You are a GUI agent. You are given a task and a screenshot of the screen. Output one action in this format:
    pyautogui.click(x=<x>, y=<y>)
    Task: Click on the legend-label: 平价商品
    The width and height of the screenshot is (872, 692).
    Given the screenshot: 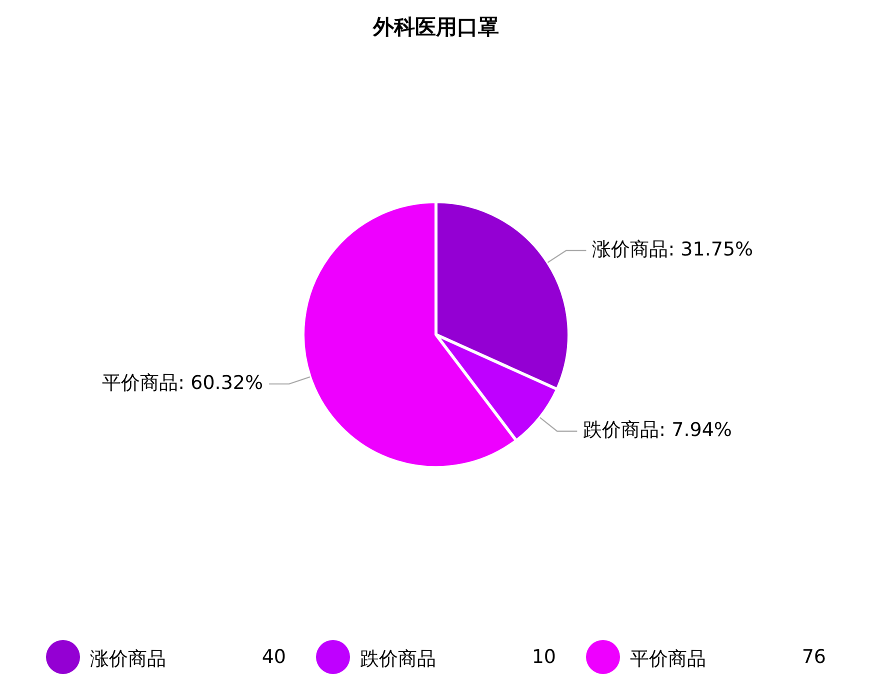 What is the action you would take?
    pyautogui.click(x=668, y=659)
    